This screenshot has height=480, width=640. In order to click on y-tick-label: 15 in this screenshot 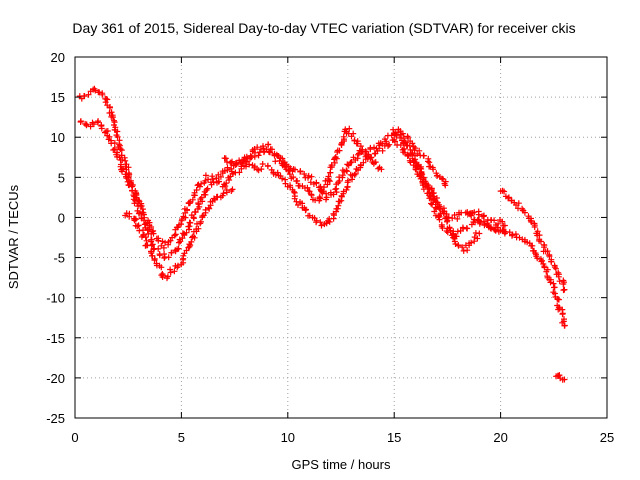, I will do `click(58, 97)`.